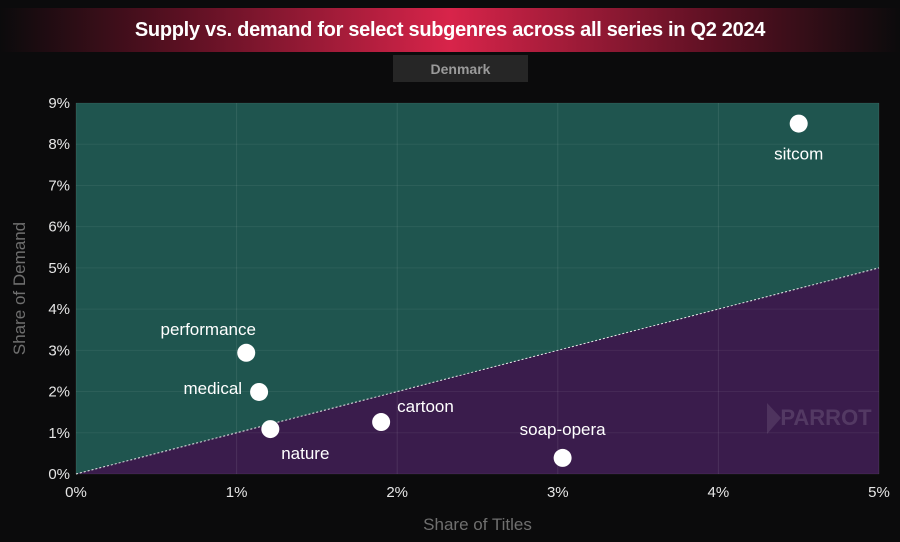  What do you see at coordinates (59, 433) in the screenshot?
I see `y-tick-label: 1%` at bounding box center [59, 433].